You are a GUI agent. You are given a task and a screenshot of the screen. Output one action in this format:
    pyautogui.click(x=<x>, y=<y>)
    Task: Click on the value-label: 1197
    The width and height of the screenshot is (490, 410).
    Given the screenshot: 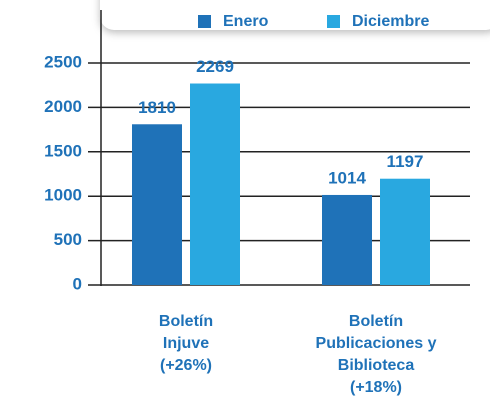 What is the action you would take?
    pyautogui.click(x=405, y=161)
    